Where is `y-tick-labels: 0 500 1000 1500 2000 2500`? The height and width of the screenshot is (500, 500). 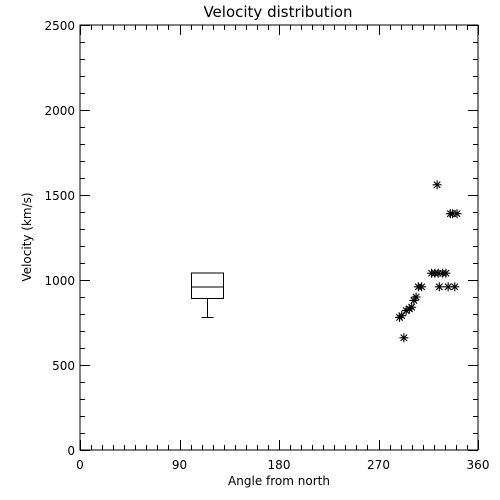 y-tick-labels: 0 500 1000 1500 2000 2500 is located at coordinates (59, 238).